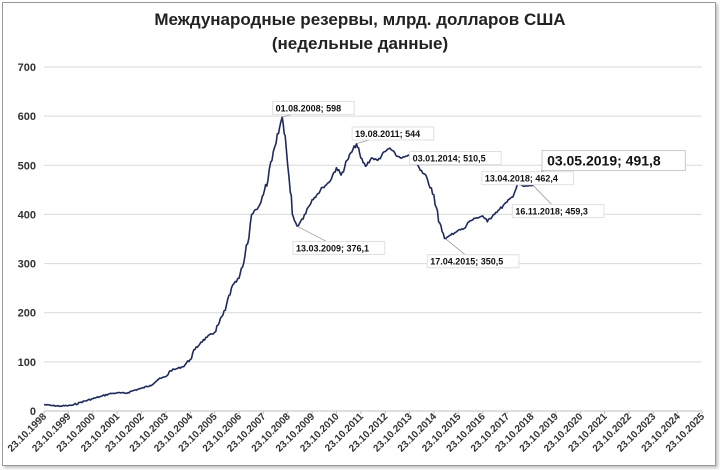  Describe the element at coordinates (27, 215) in the screenshot. I see `y-tick-label: 400` at that location.